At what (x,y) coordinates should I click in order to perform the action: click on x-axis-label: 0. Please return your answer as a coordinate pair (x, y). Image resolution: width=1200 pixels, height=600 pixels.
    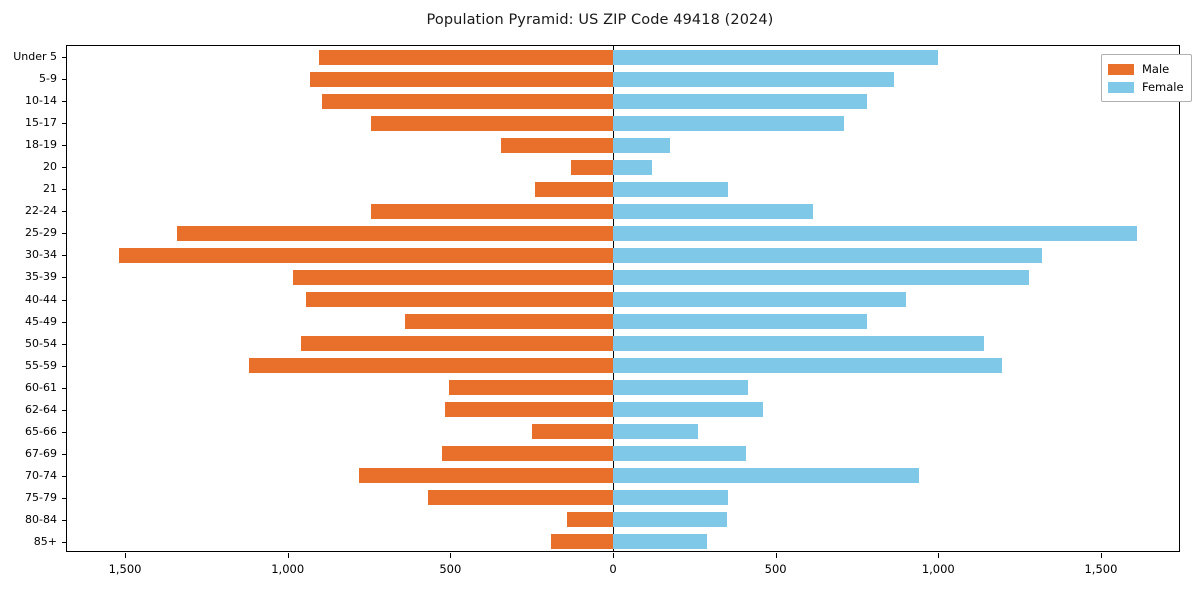
    Looking at the image, I should click on (613, 569).